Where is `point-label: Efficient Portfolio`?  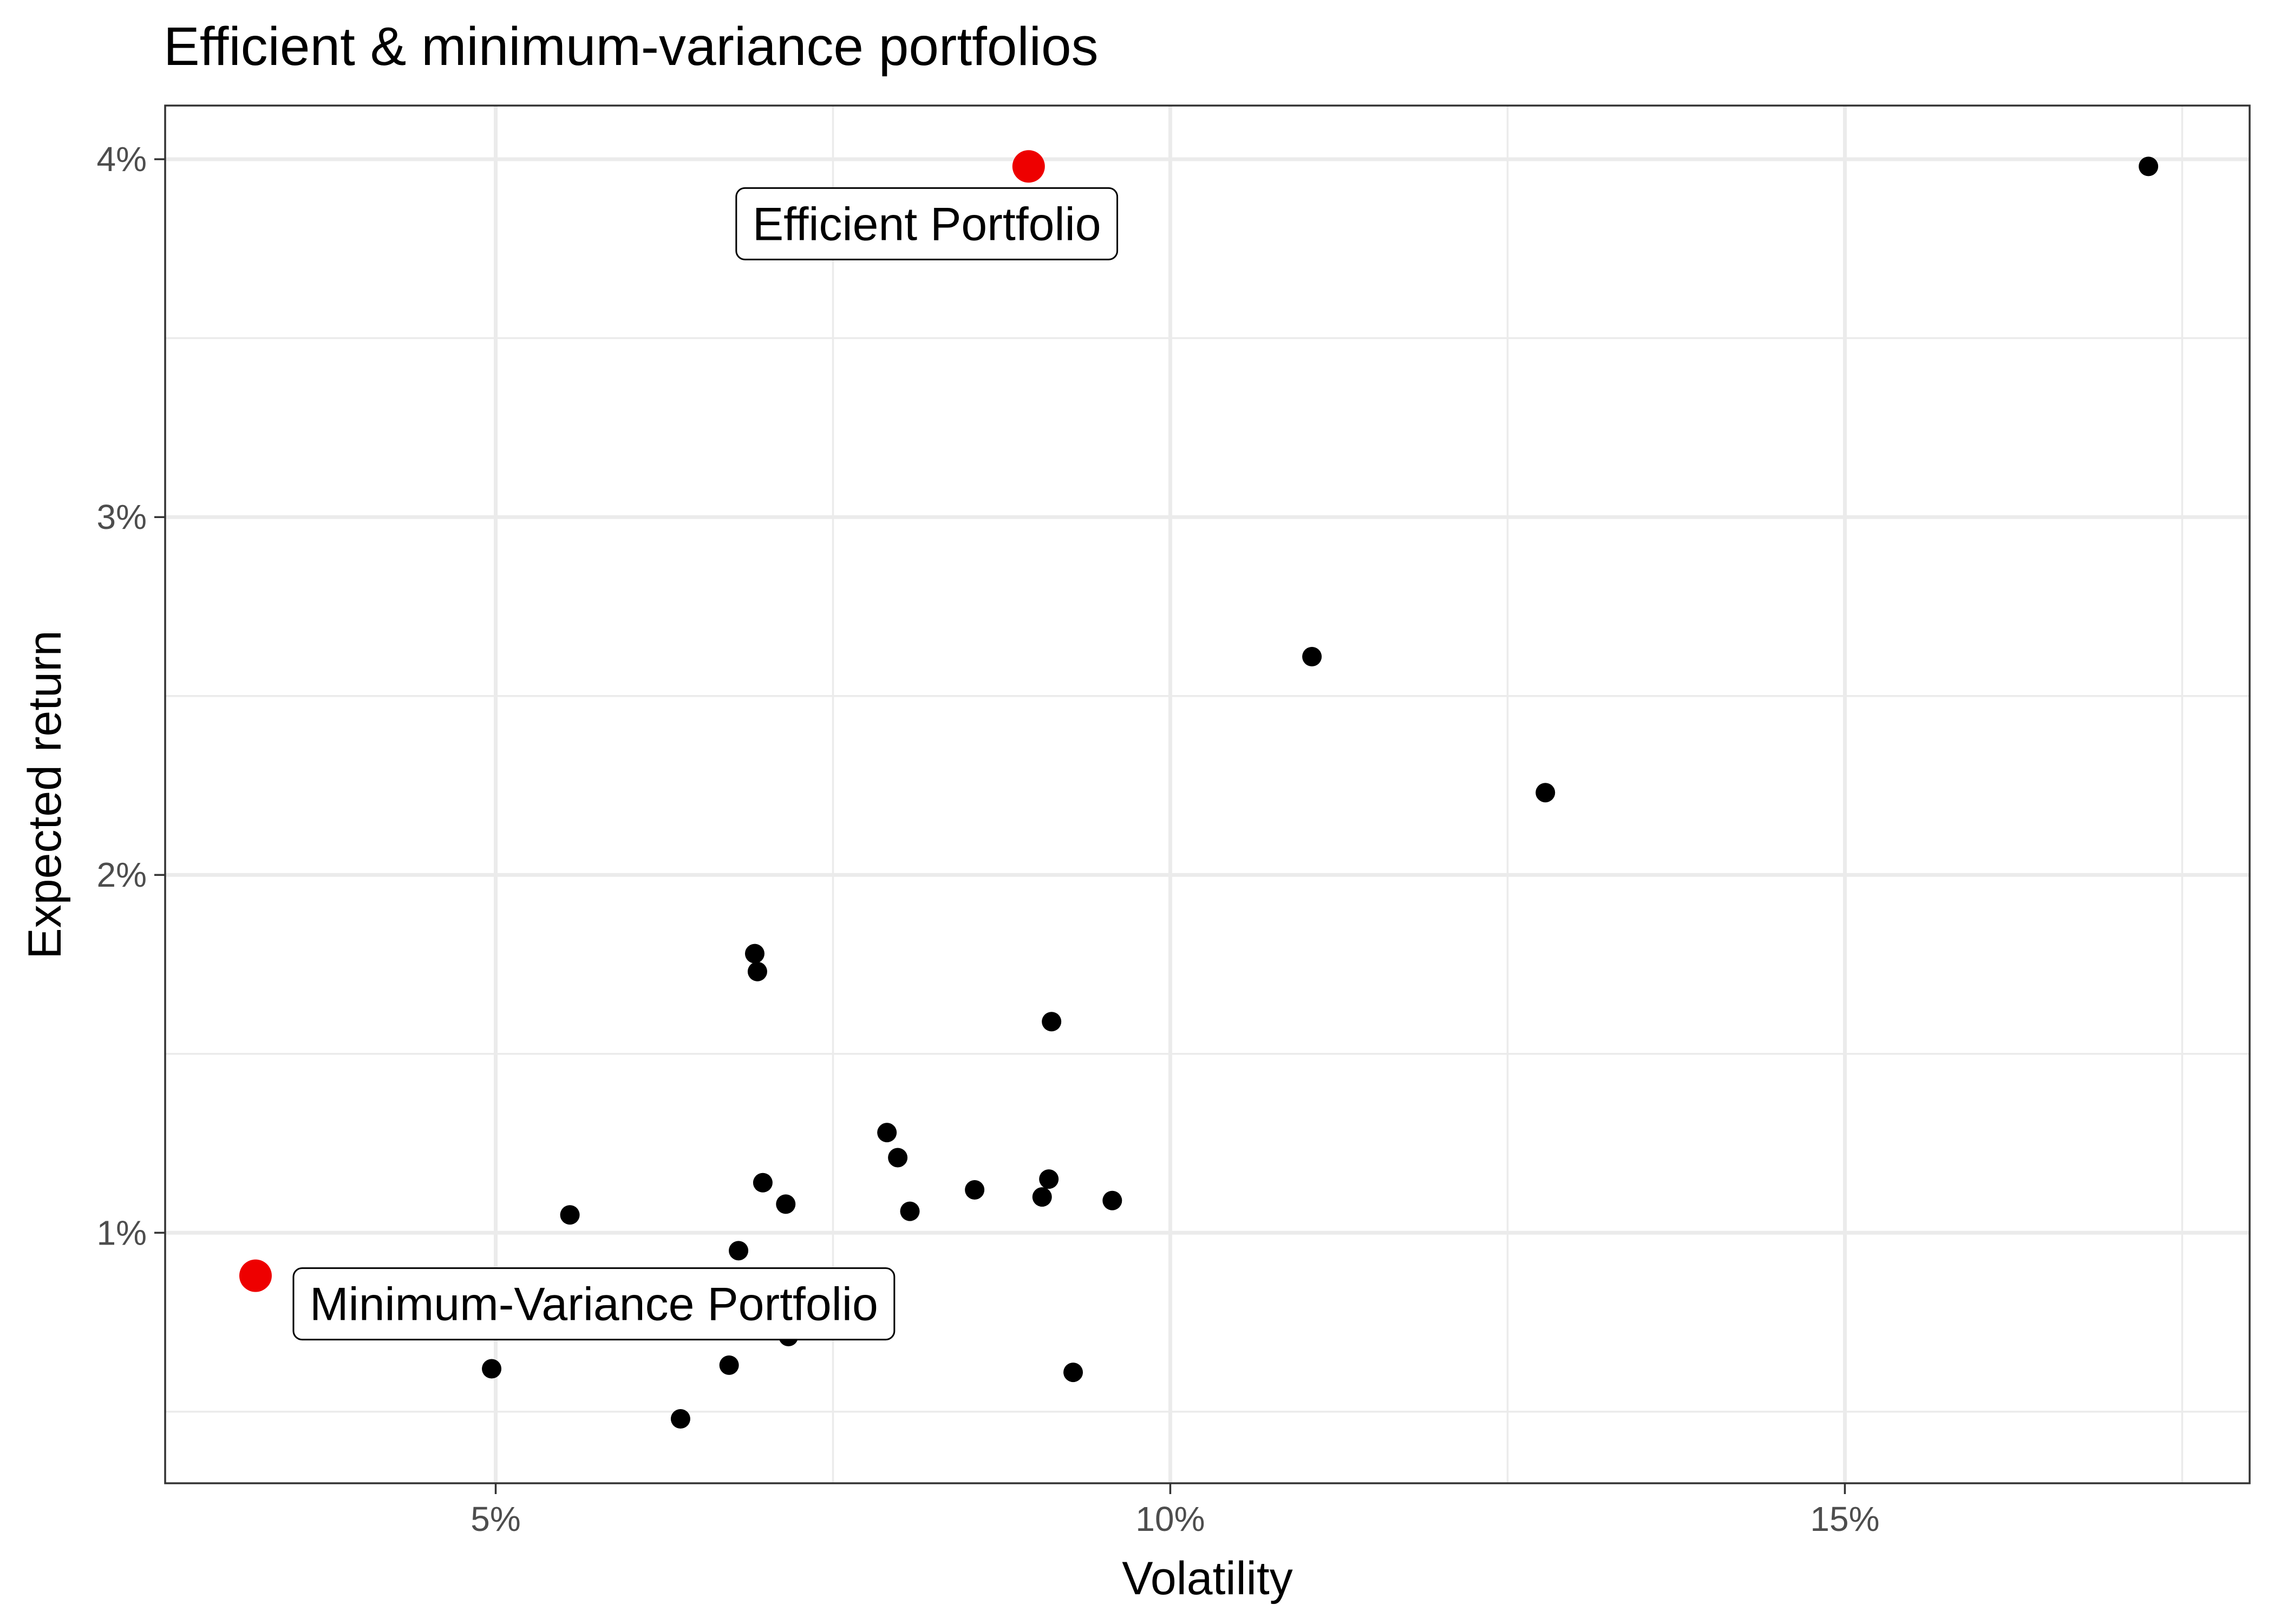 point-label: Efficient Portfolio is located at coordinates (927, 224).